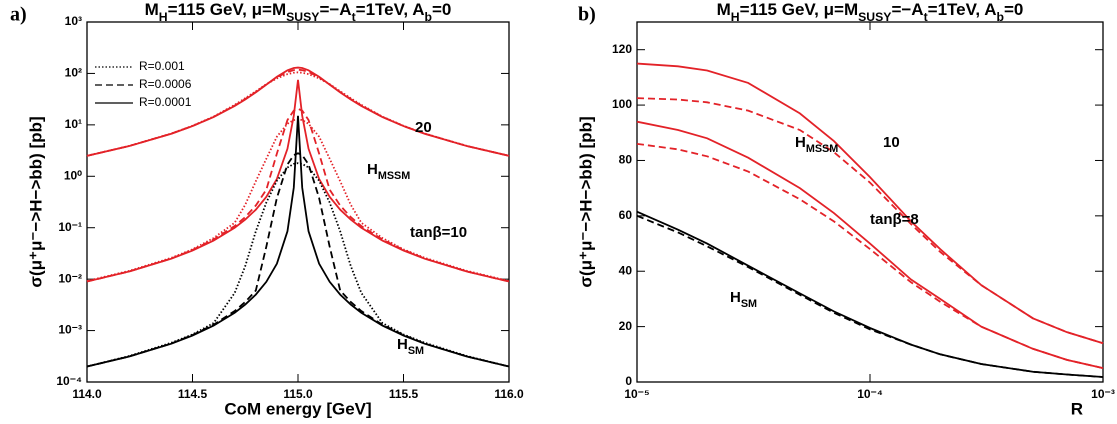 This screenshot has height=424, width=1117. Describe the element at coordinates (73, 21) in the screenshot. I see `y-tick-label: 10³` at that location.